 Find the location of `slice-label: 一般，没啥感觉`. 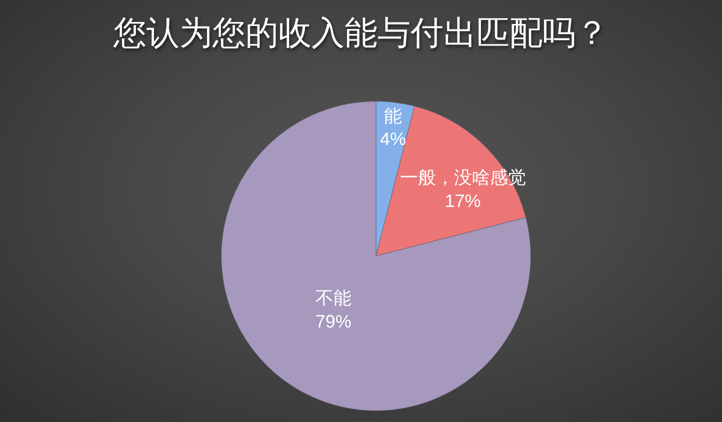

slice-label: 一般，没啥感觉 is located at coordinates (463, 178).